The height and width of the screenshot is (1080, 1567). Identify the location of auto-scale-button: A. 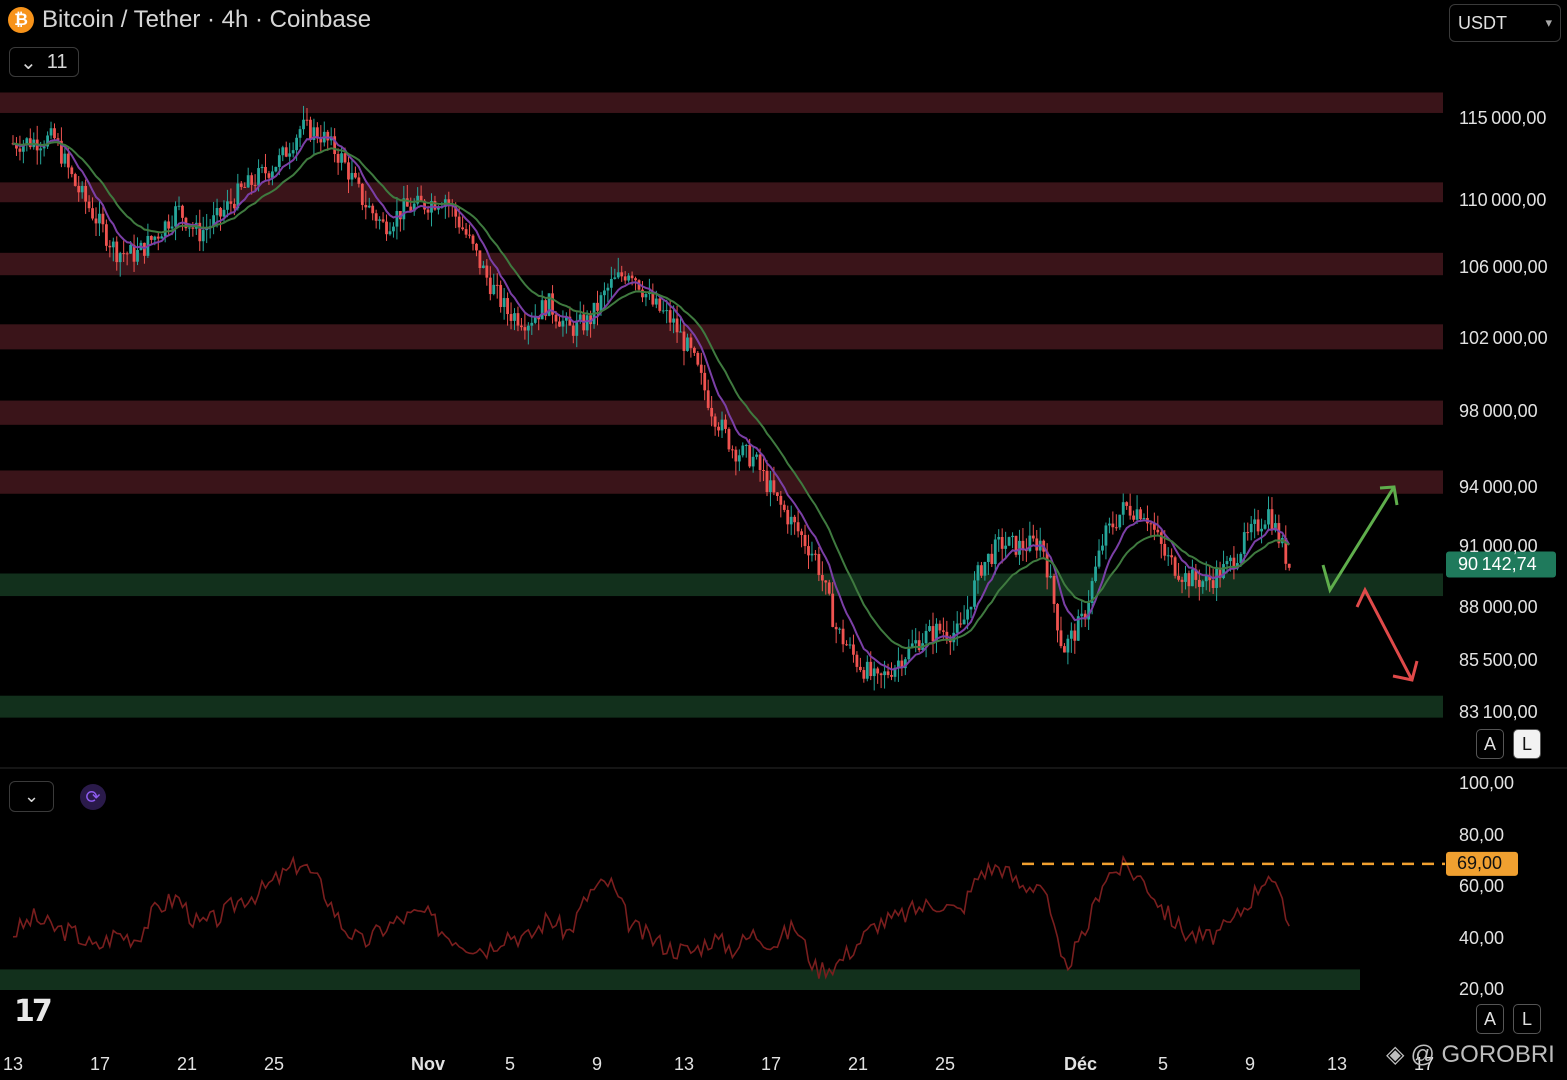
(1490, 744).